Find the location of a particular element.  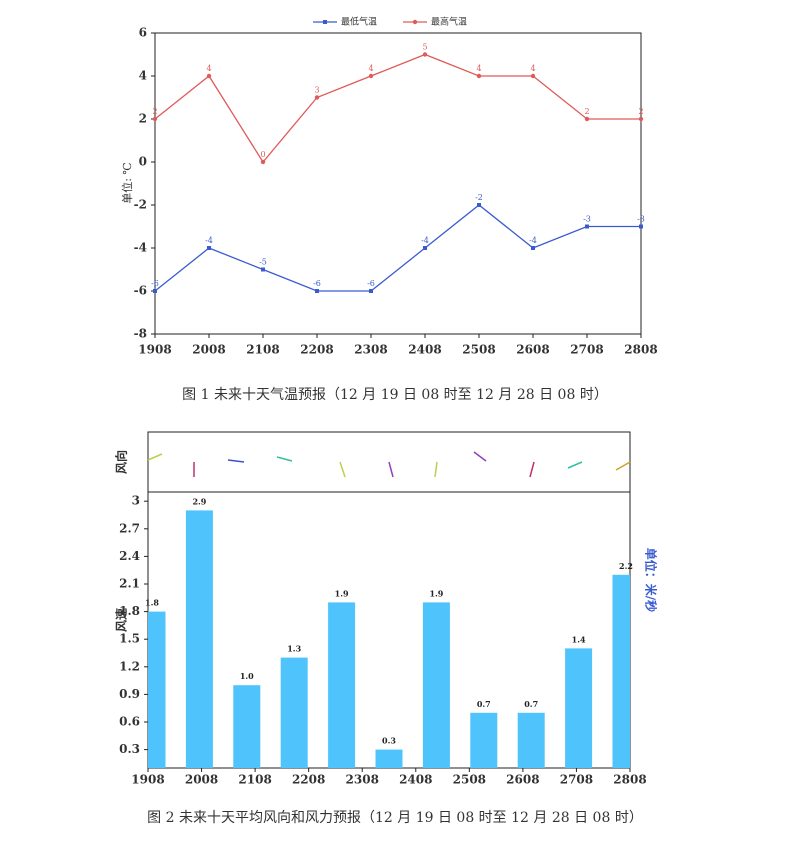

unit-label: 单位：米/秒 is located at coordinates (651, 580).